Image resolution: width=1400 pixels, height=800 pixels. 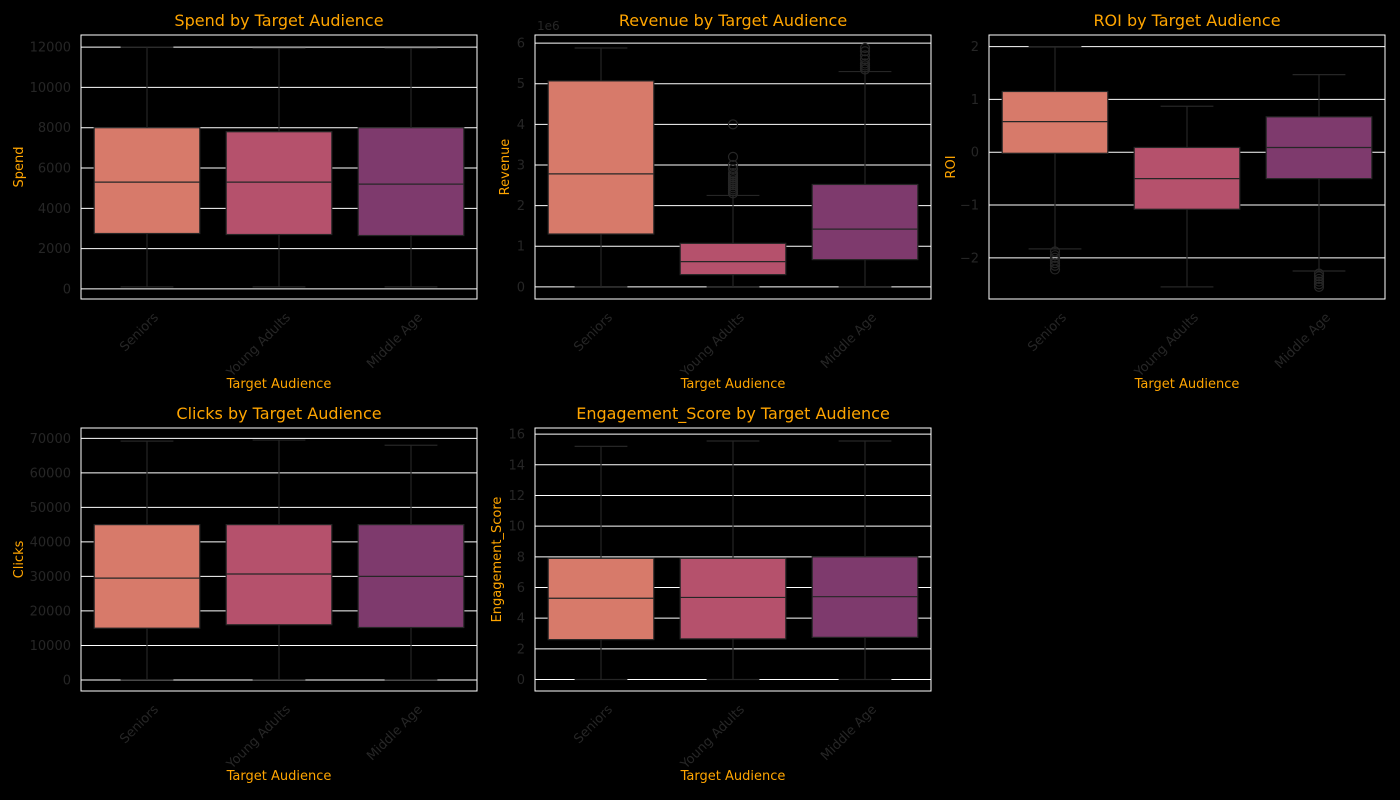 I want to click on y-tick-label: 10000, so click(x=50, y=88).